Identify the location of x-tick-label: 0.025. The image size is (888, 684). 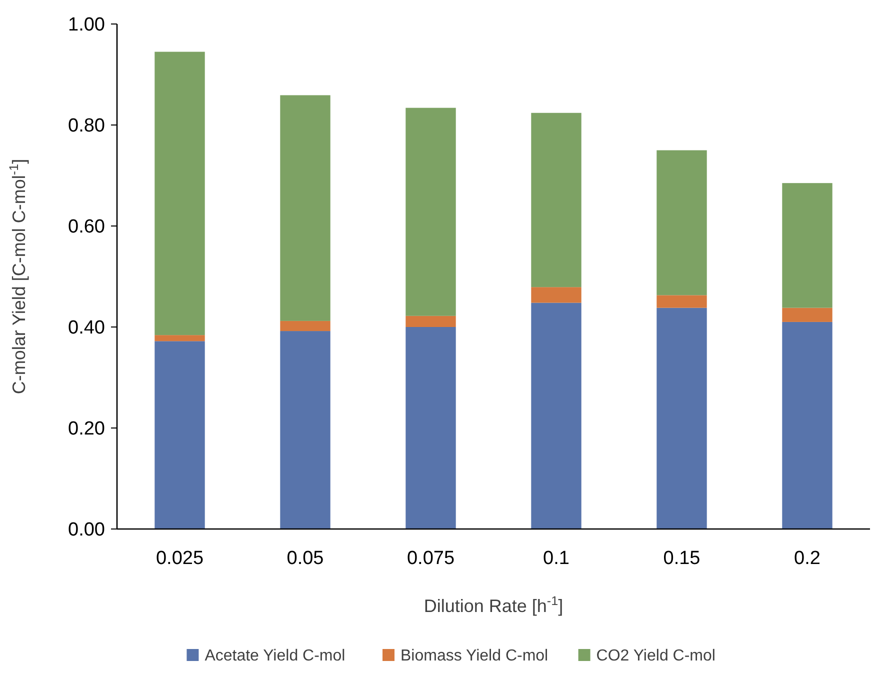
(180, 558).